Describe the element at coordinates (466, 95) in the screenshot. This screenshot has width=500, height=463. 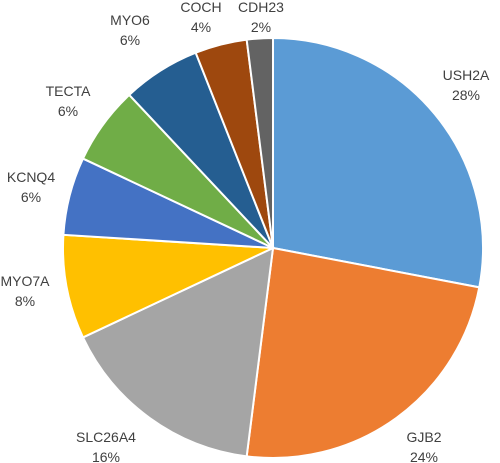
I see `slice-value-ush2a: 28%` at that location.